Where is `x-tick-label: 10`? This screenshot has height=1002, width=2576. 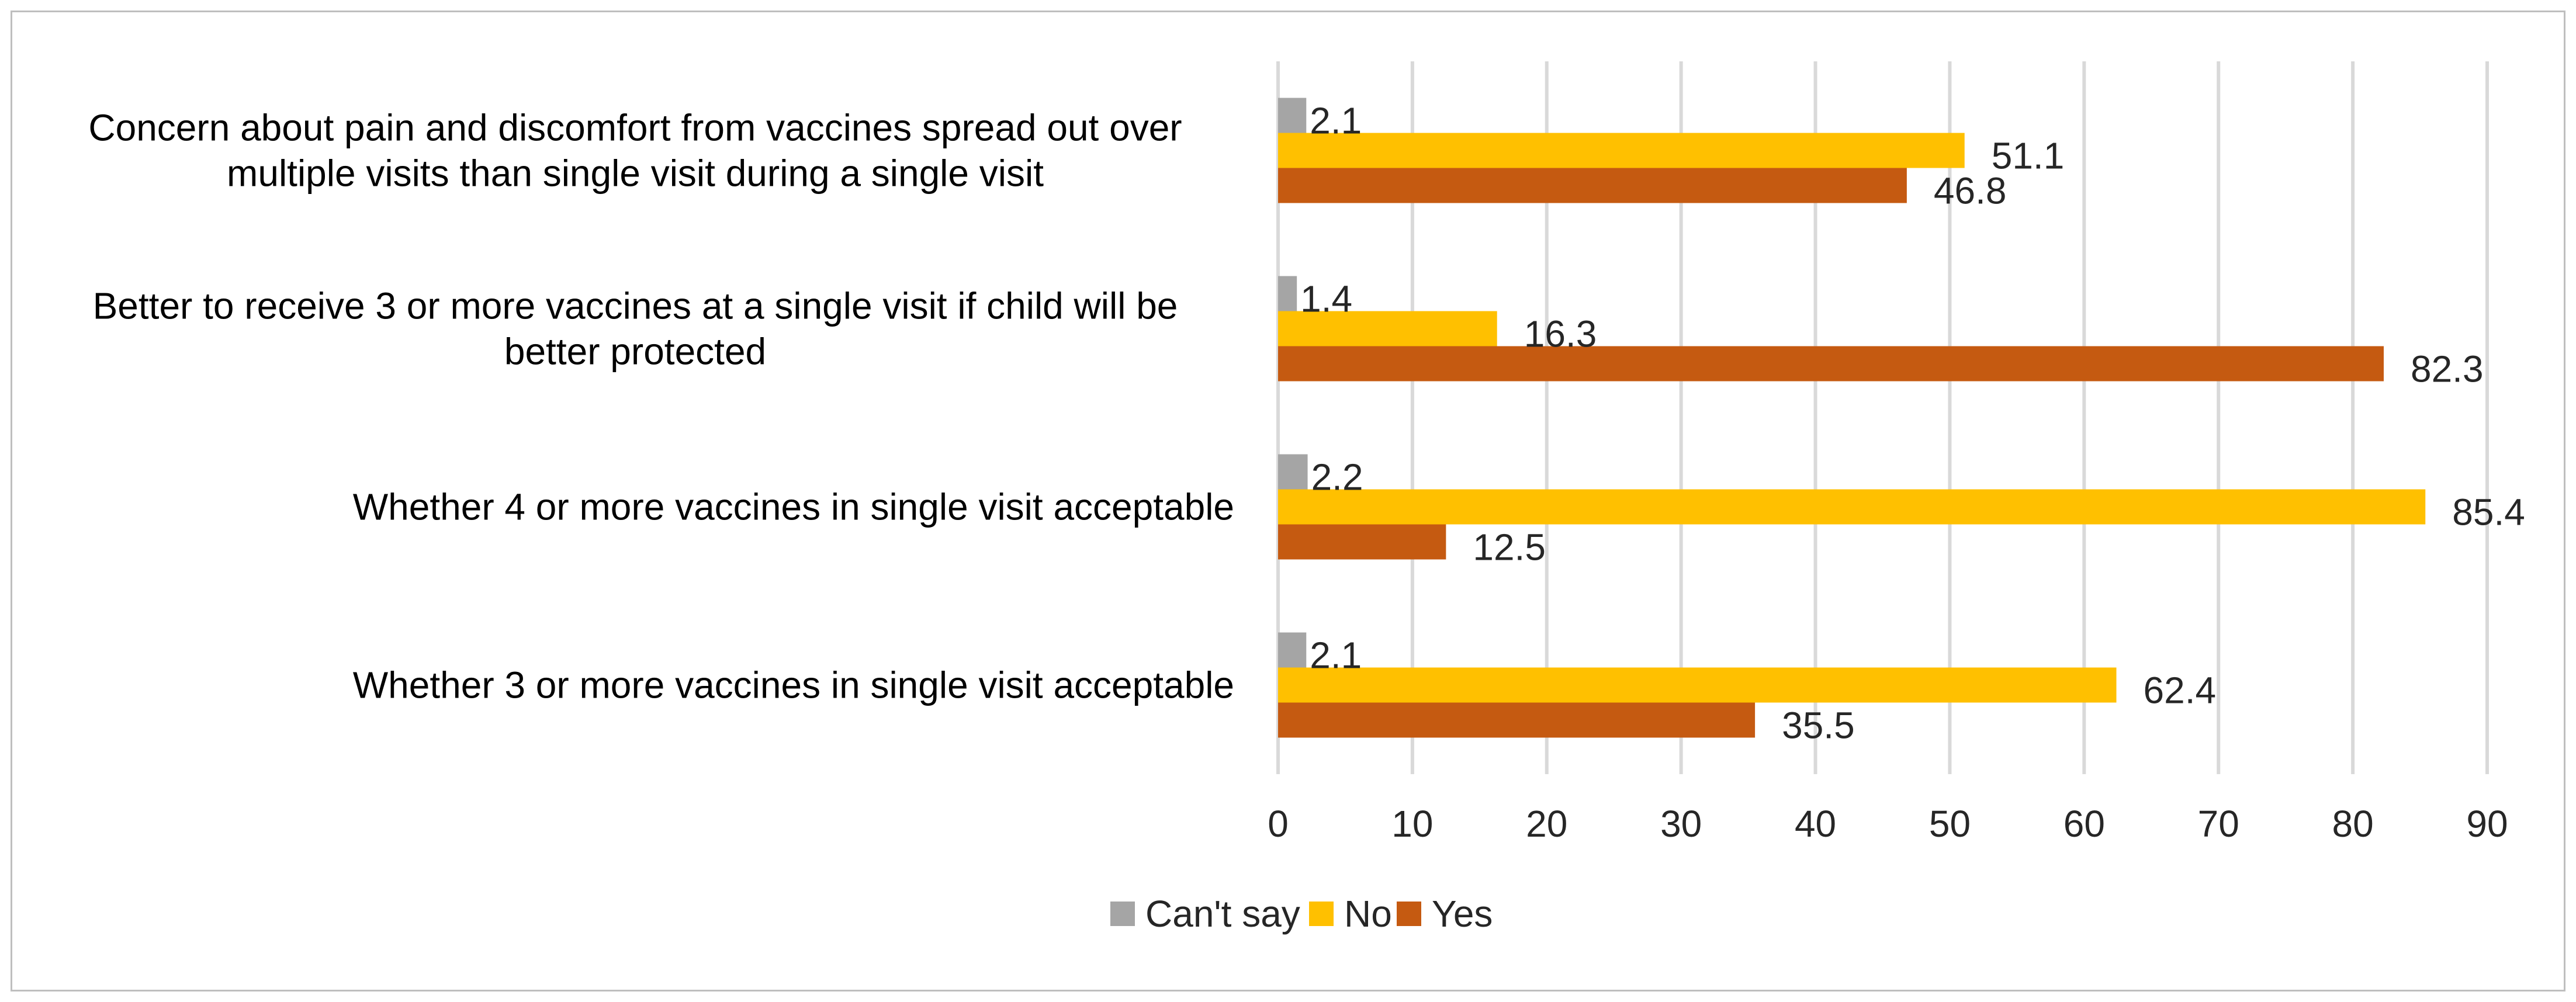
x-tick-label: 10 is located at coordinates (1412, 824).